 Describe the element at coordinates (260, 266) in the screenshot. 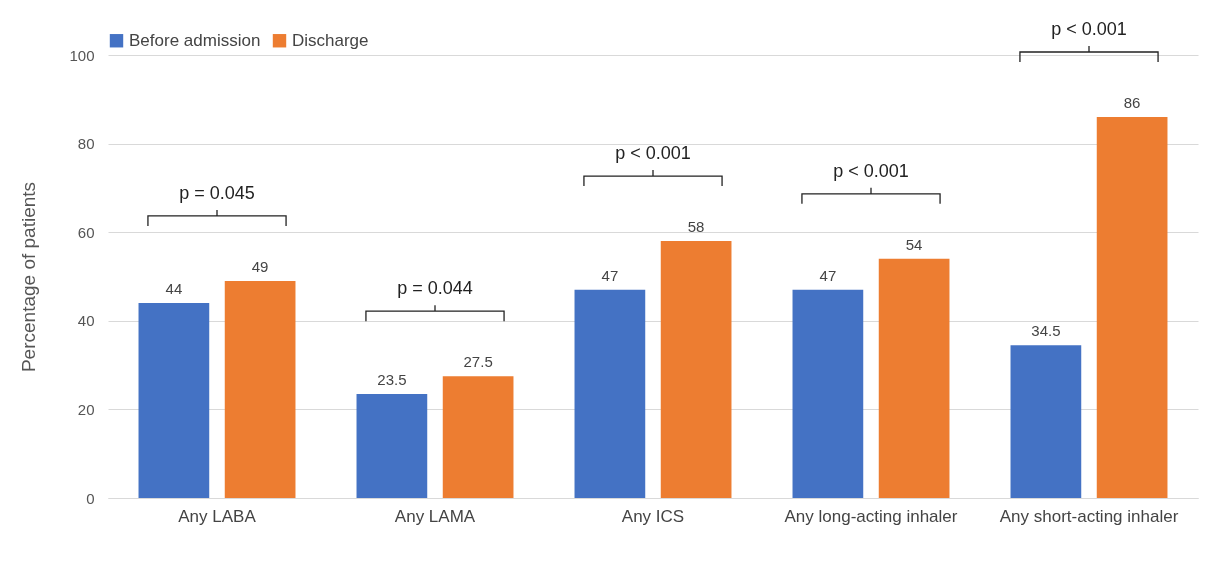

I see `data-label: 49` at that location.